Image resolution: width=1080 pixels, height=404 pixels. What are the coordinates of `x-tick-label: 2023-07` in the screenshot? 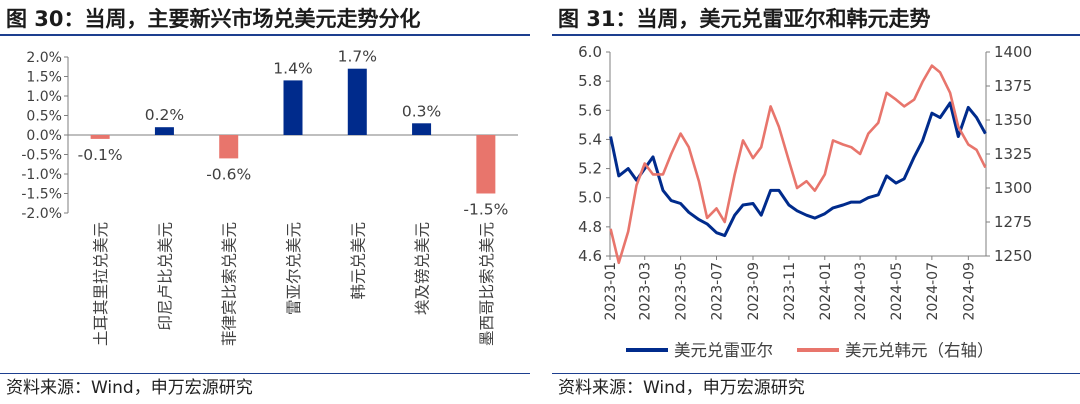 It's located at (718, 291).